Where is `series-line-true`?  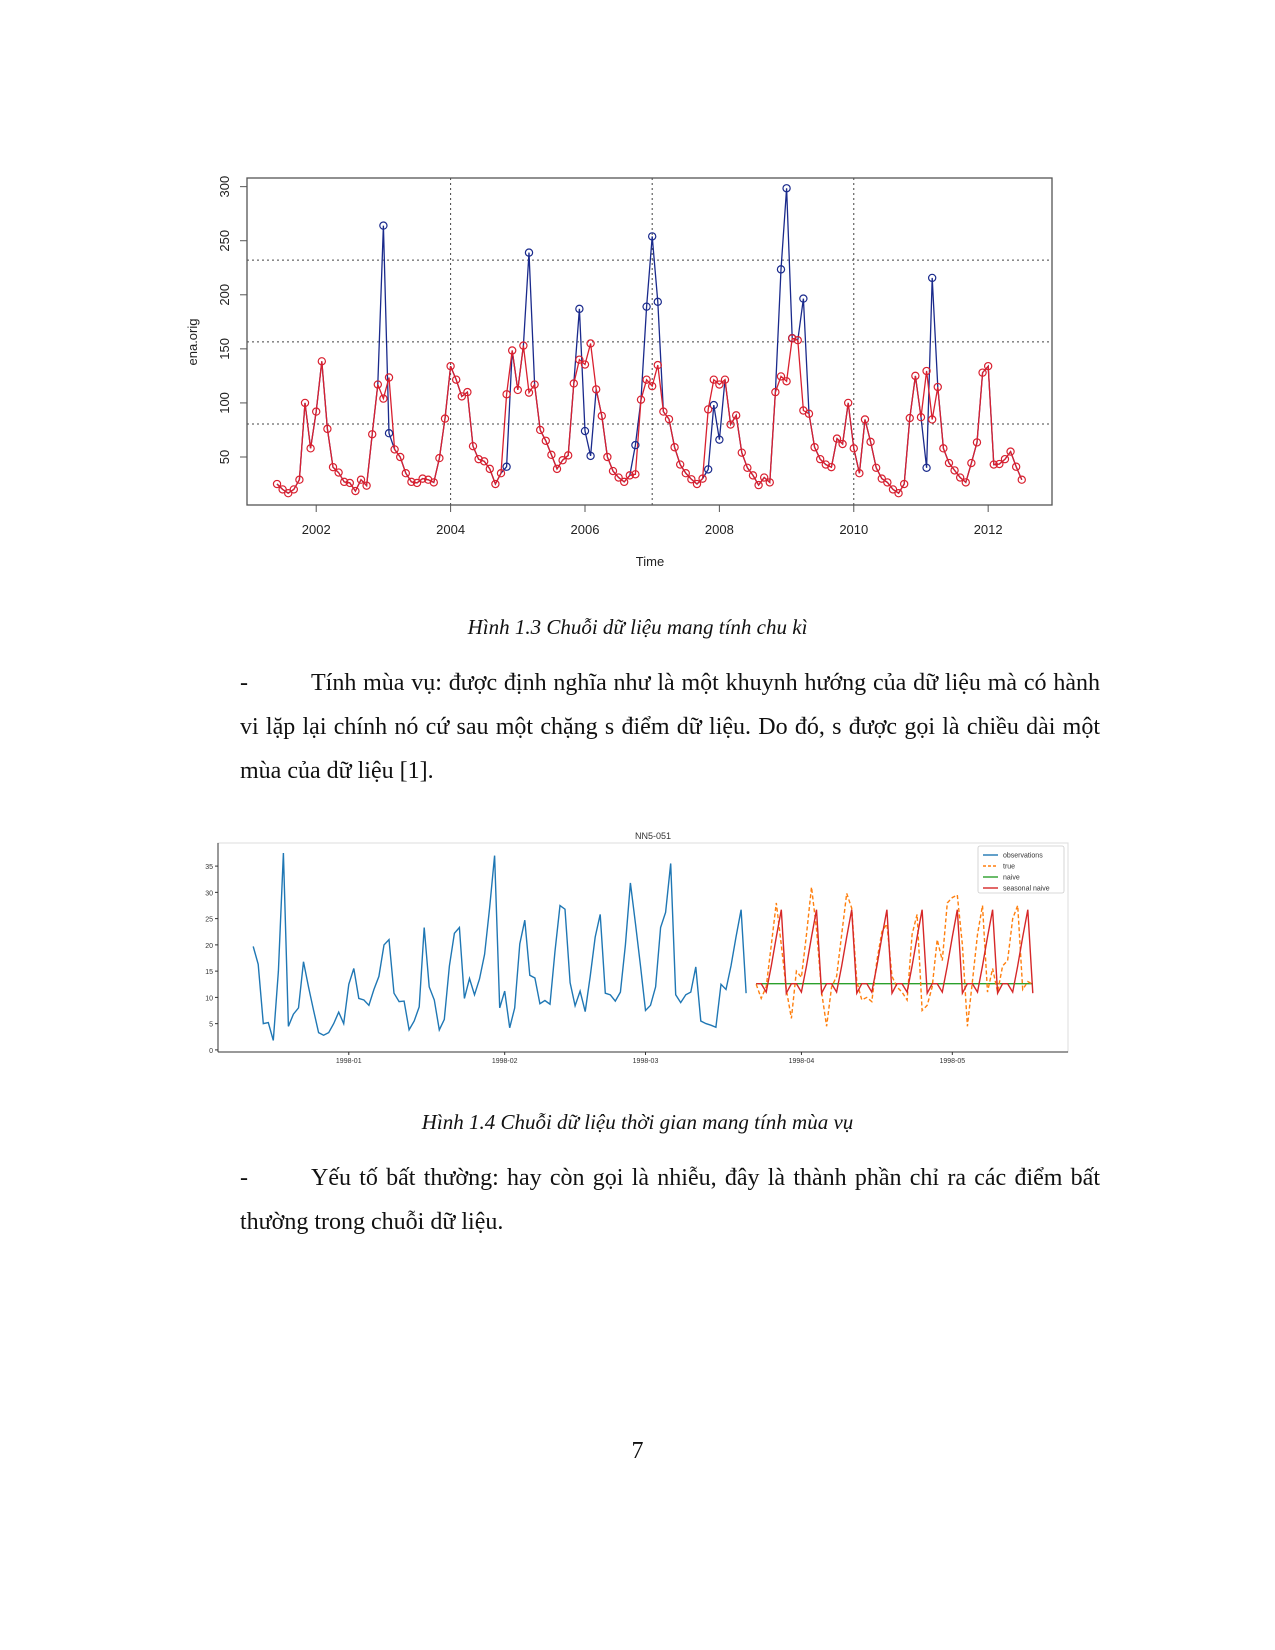
series-line-true is located at coordinates (894, 957).